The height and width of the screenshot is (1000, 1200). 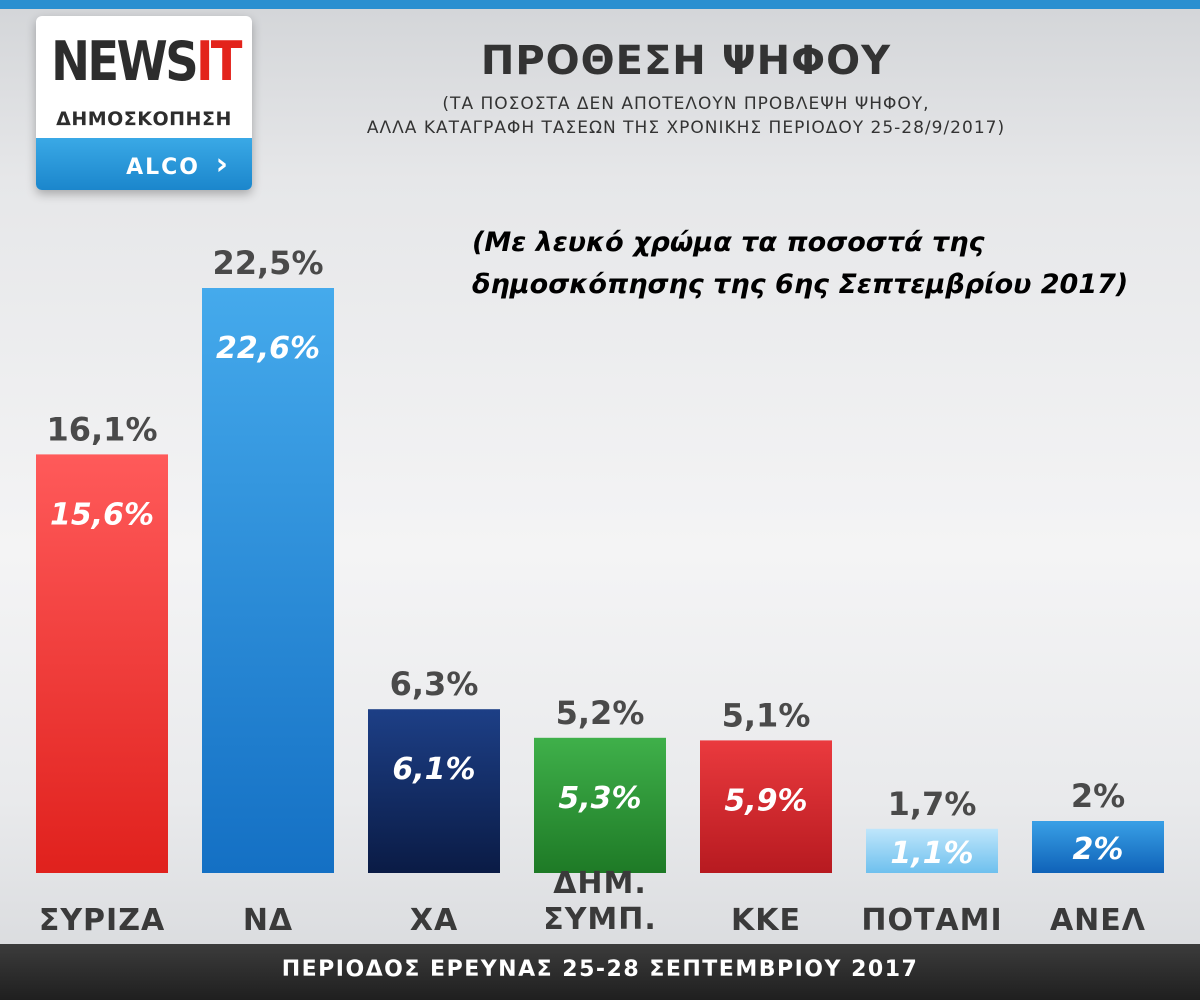 What do you see at coordinates (765, 800) in the screenshot?
I see `previous-value-label-4: 5,9%` at bounding box center [765, 800].